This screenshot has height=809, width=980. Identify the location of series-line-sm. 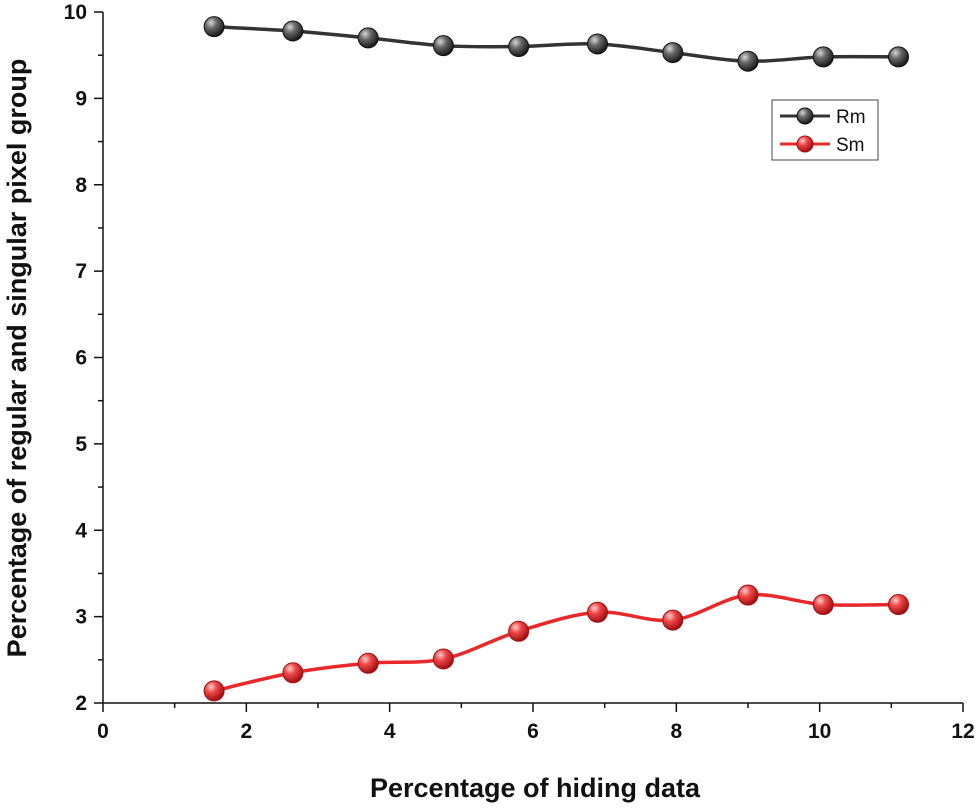
(556, 642).